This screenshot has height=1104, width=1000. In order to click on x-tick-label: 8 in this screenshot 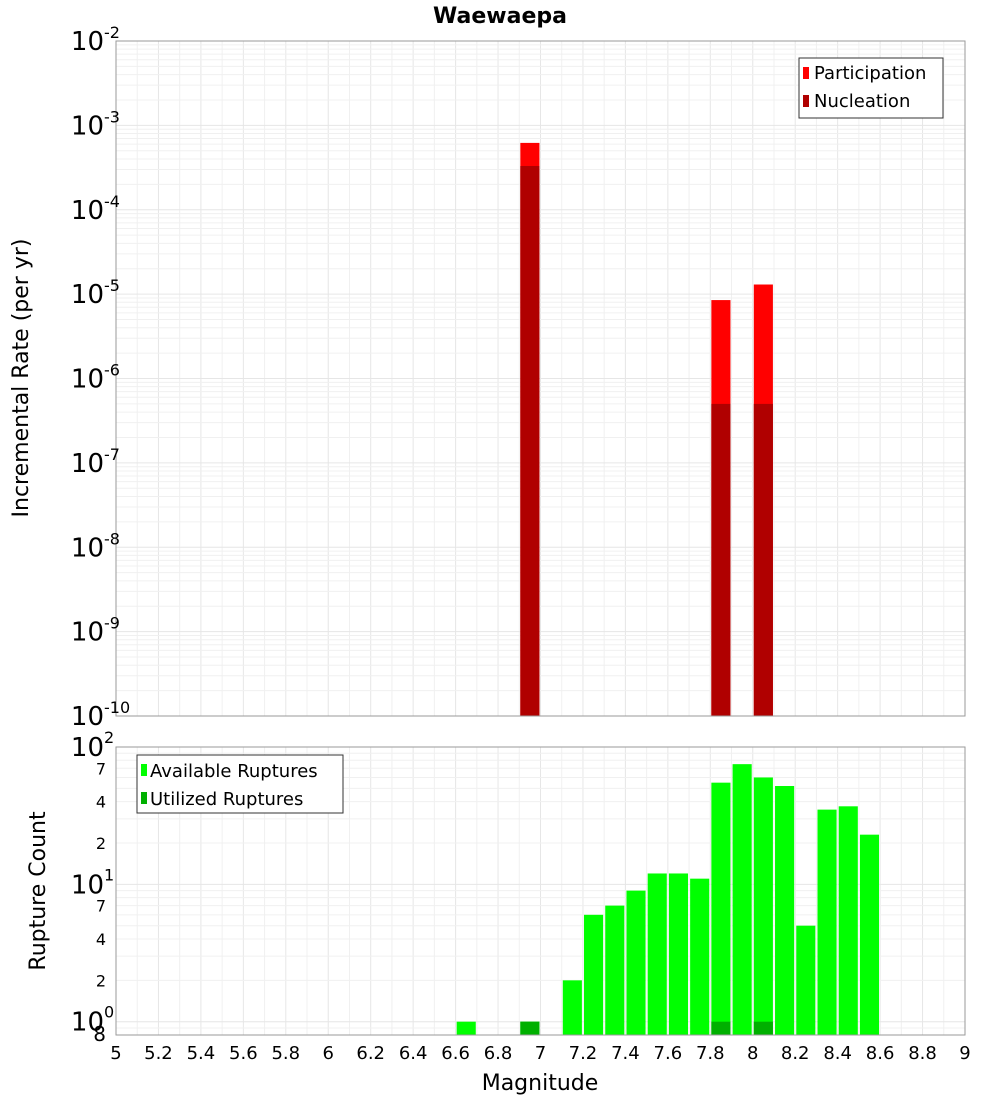, I will do `click(752, 1053)`.